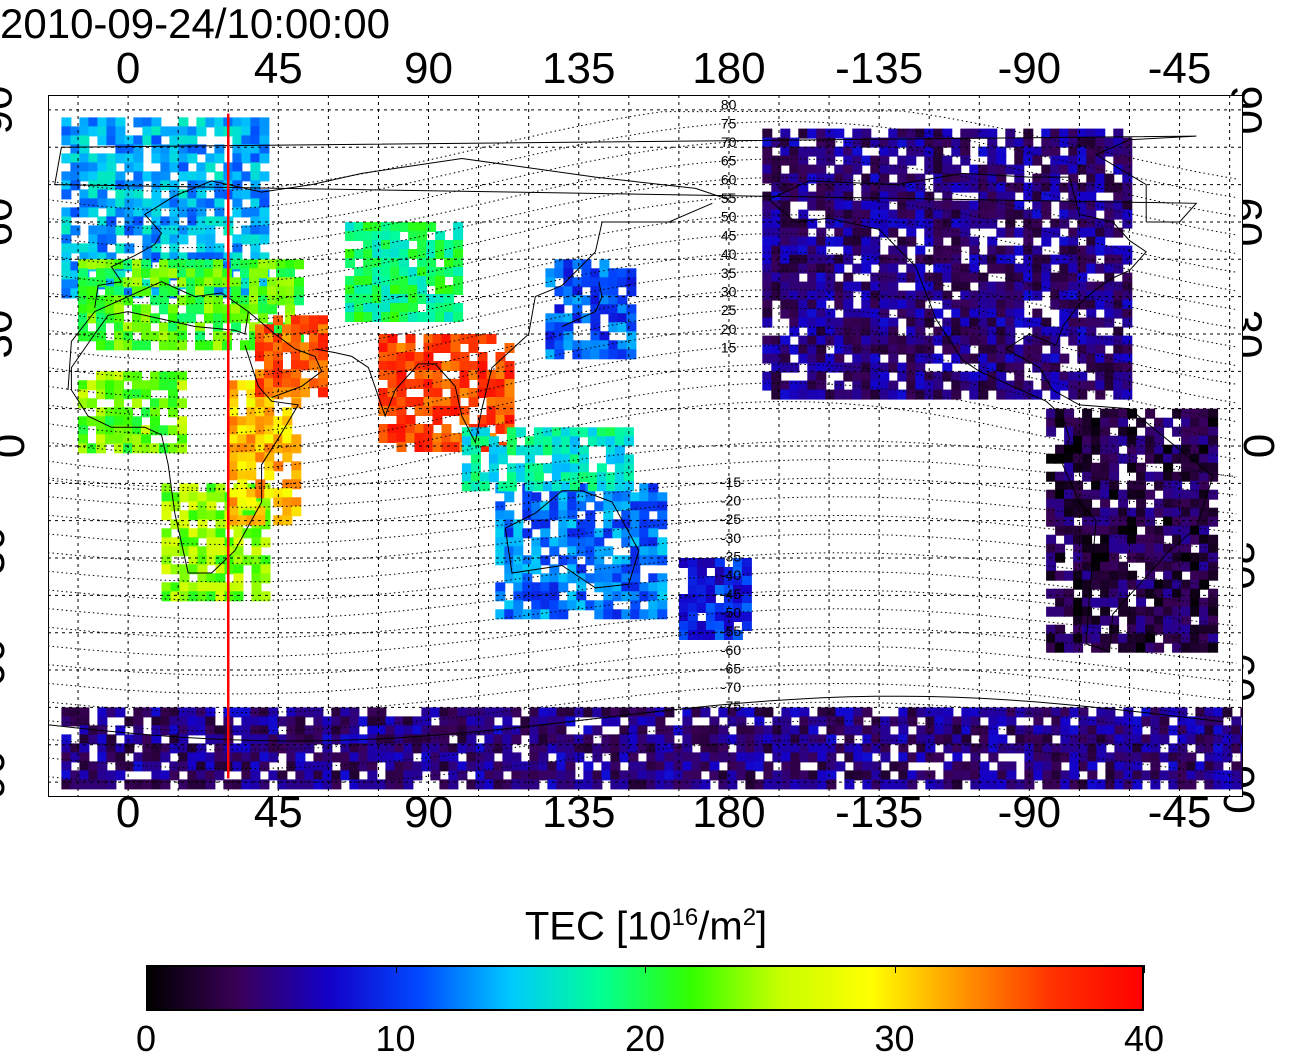 The image size is (1292, 1060). I want to click on contour-label: -20, so click(731, 501).